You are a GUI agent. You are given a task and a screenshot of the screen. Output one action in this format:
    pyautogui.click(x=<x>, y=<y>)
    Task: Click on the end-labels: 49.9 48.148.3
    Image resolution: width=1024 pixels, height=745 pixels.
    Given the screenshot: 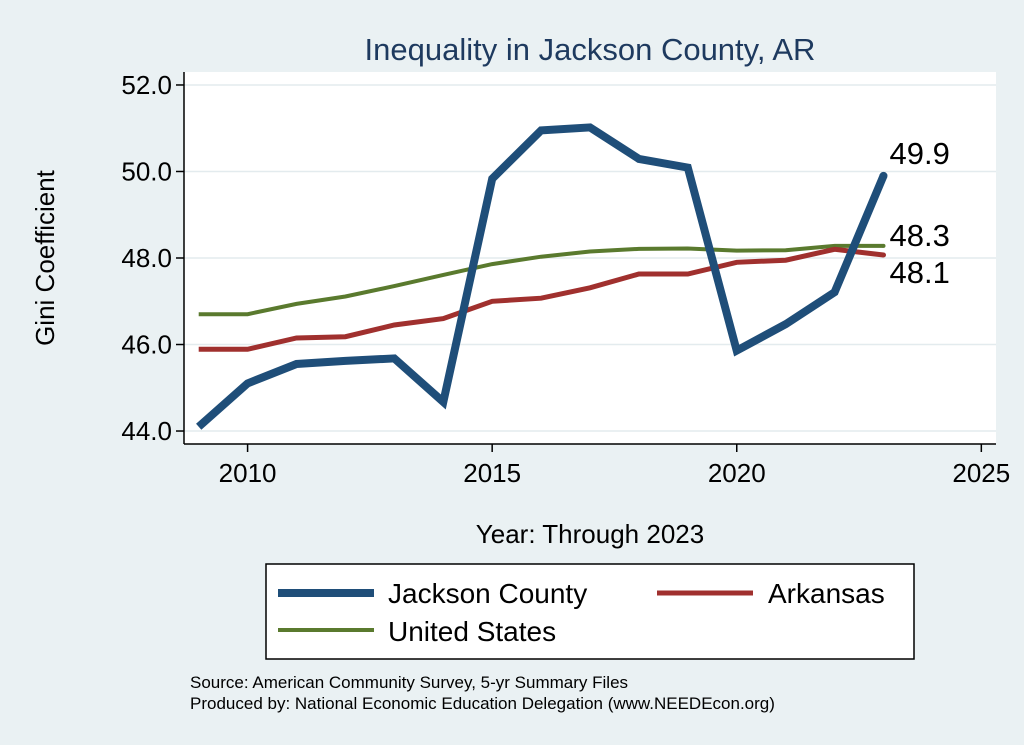 What is the action you would take?
    pyautogui.click(x=919, y=213)
    